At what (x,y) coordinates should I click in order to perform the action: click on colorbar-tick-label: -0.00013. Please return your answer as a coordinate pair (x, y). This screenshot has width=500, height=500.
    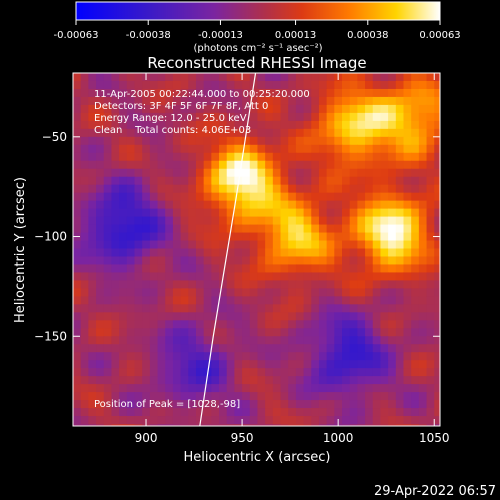
    Looking at the image, I should click on (220, 35).